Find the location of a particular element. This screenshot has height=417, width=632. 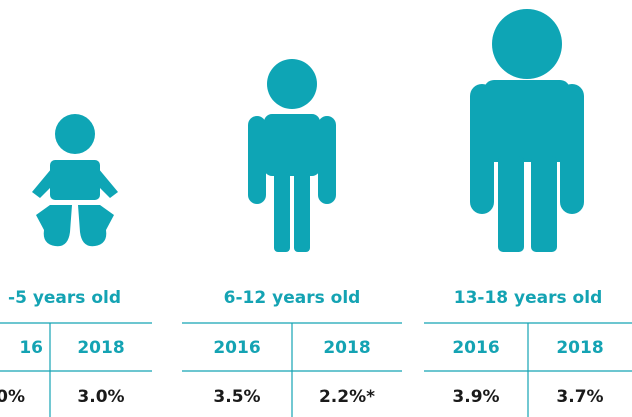

group-label: 6-12 years old is located at coordinates (292, 298).